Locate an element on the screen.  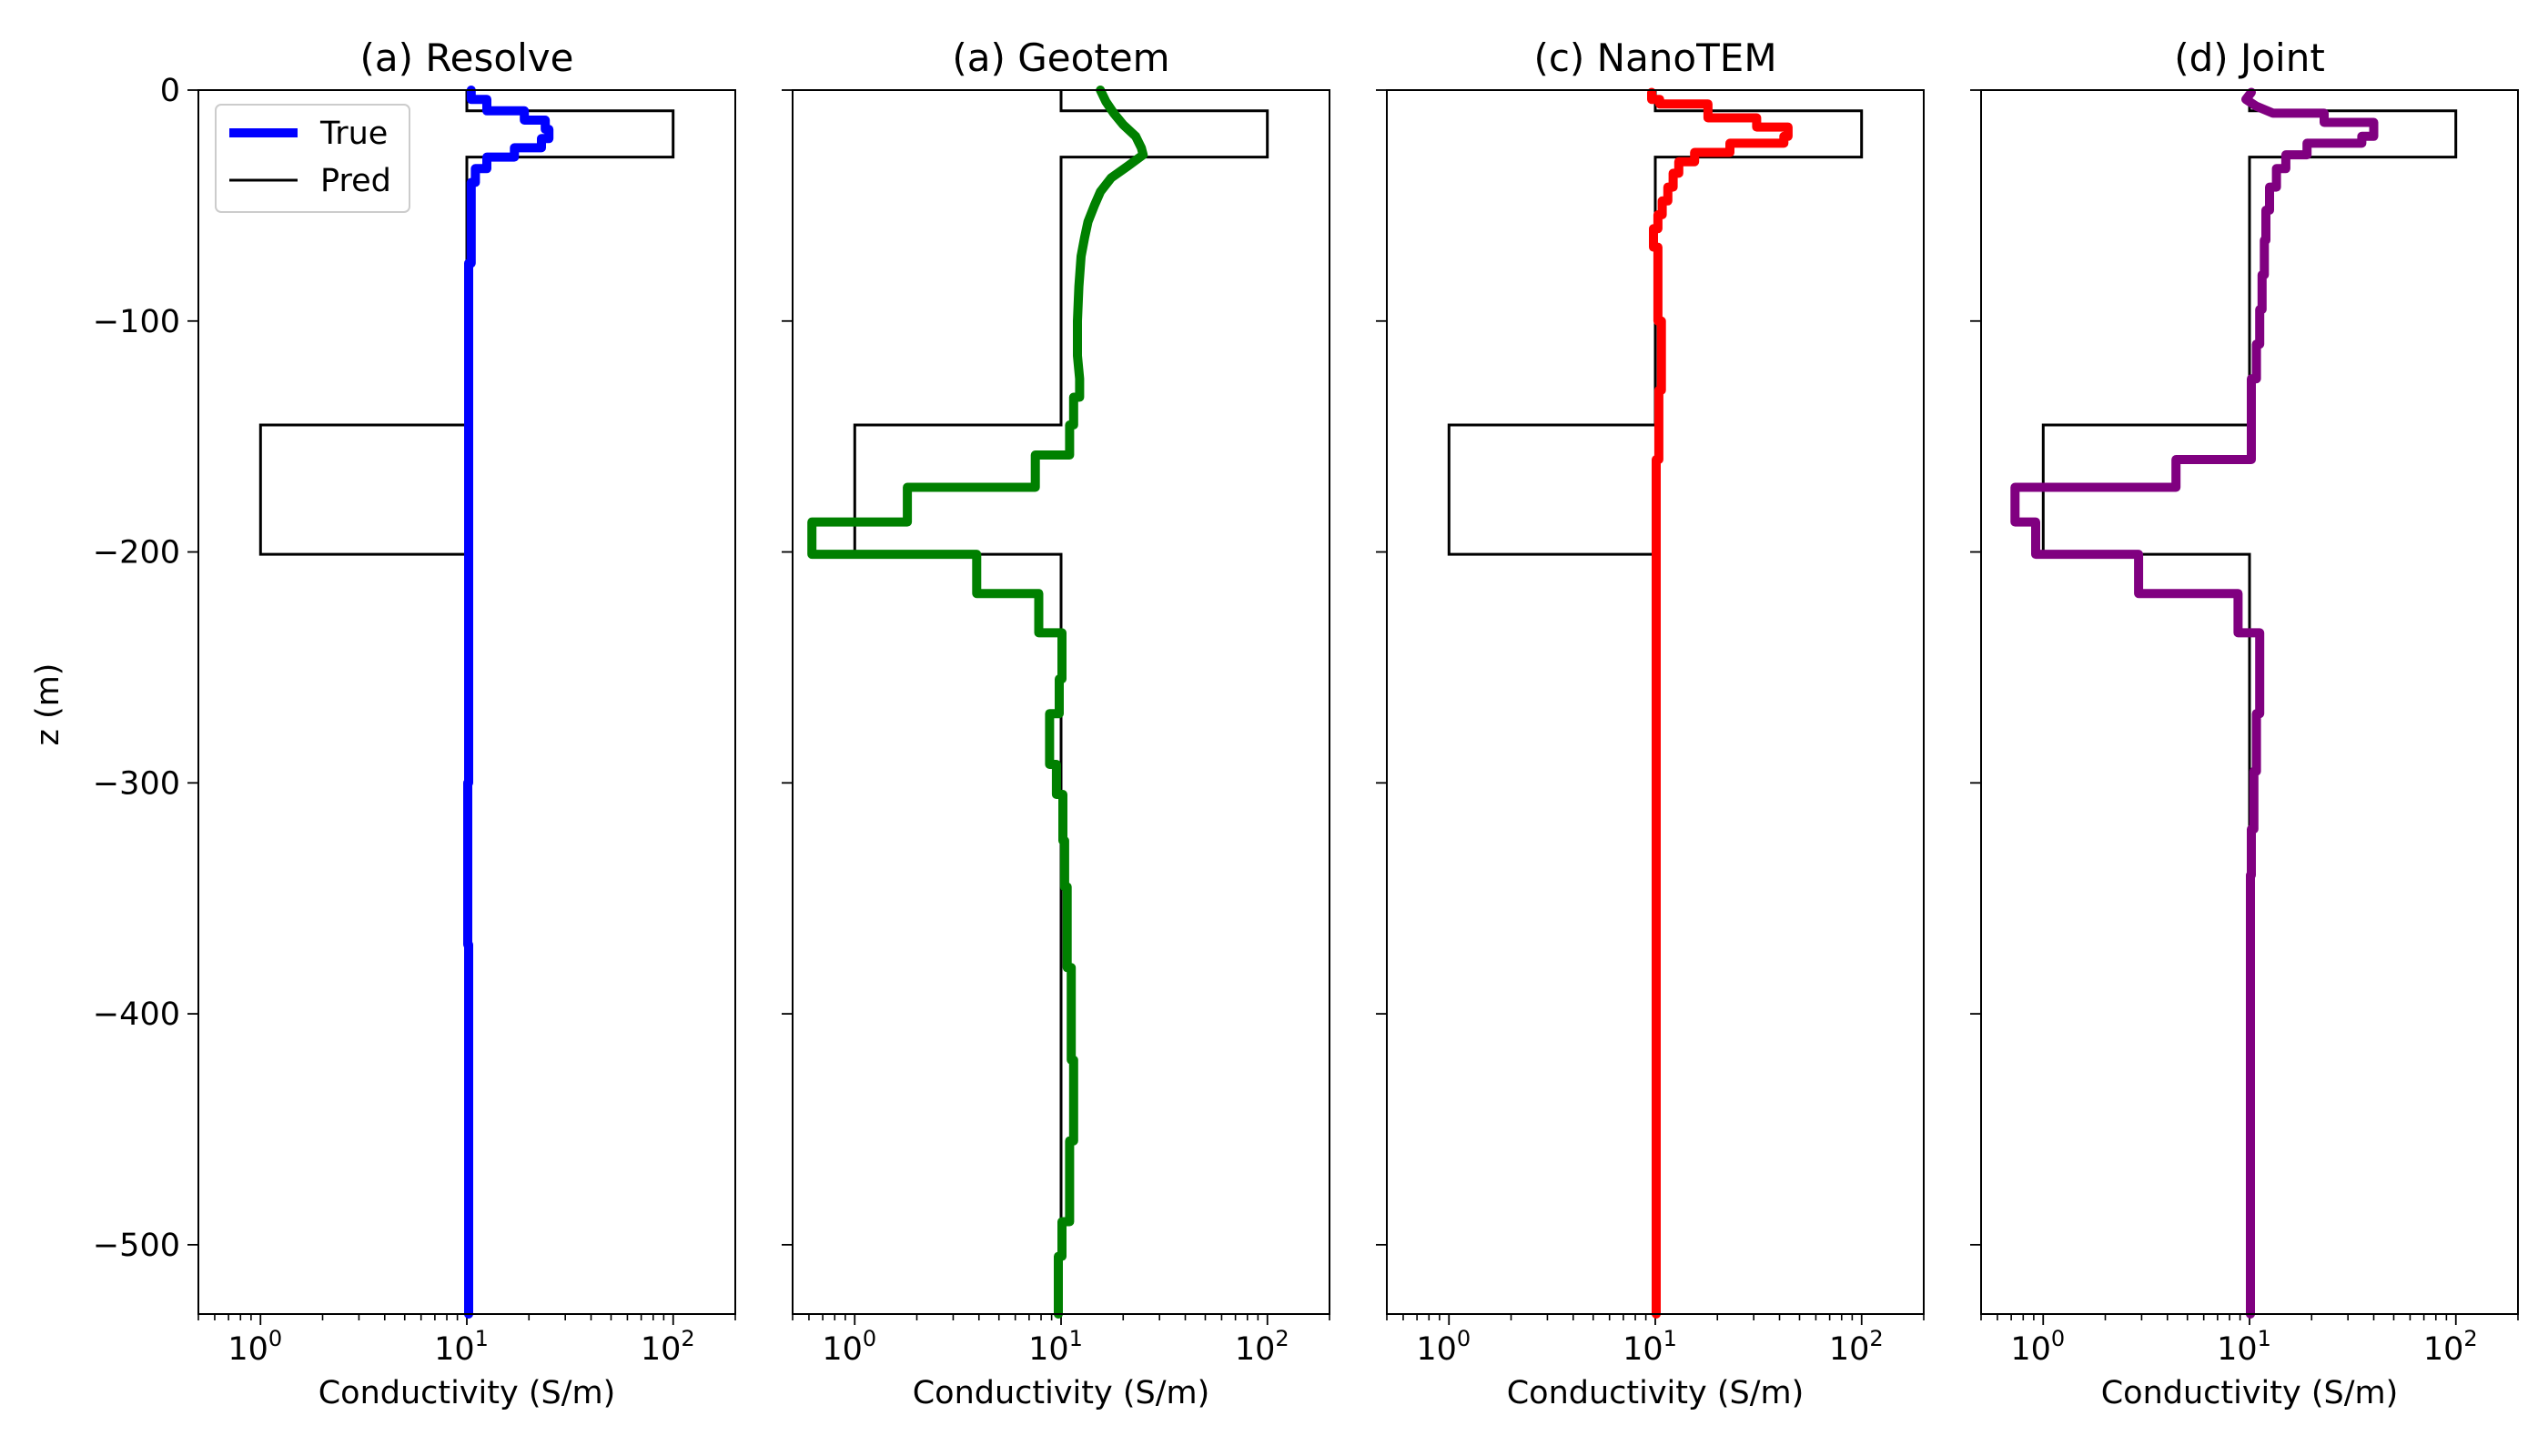
panel-title: (c) NanoTEM is located at coordinates (1655, 58).